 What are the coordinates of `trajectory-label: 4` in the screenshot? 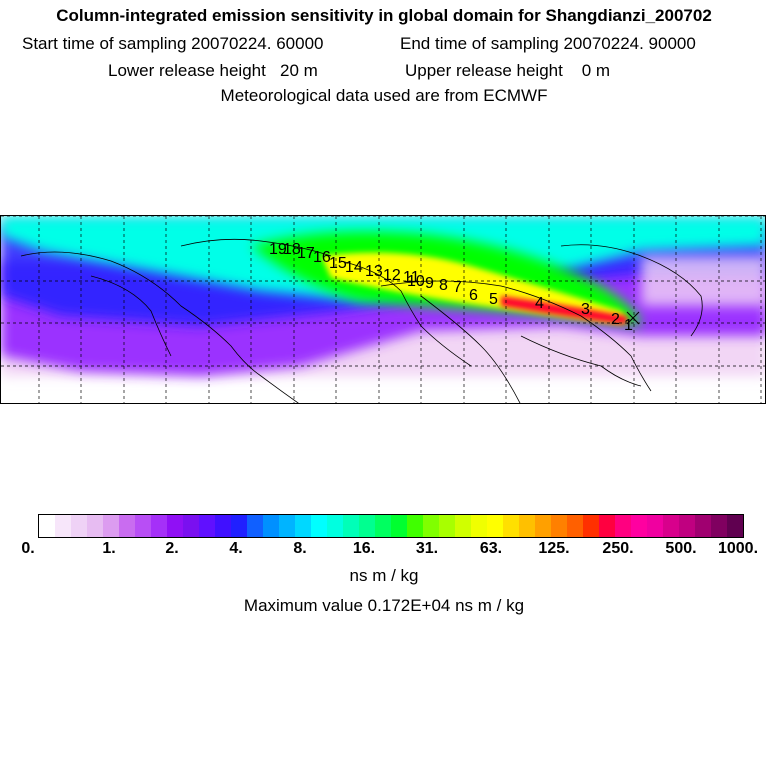 It's located at (539, 303).